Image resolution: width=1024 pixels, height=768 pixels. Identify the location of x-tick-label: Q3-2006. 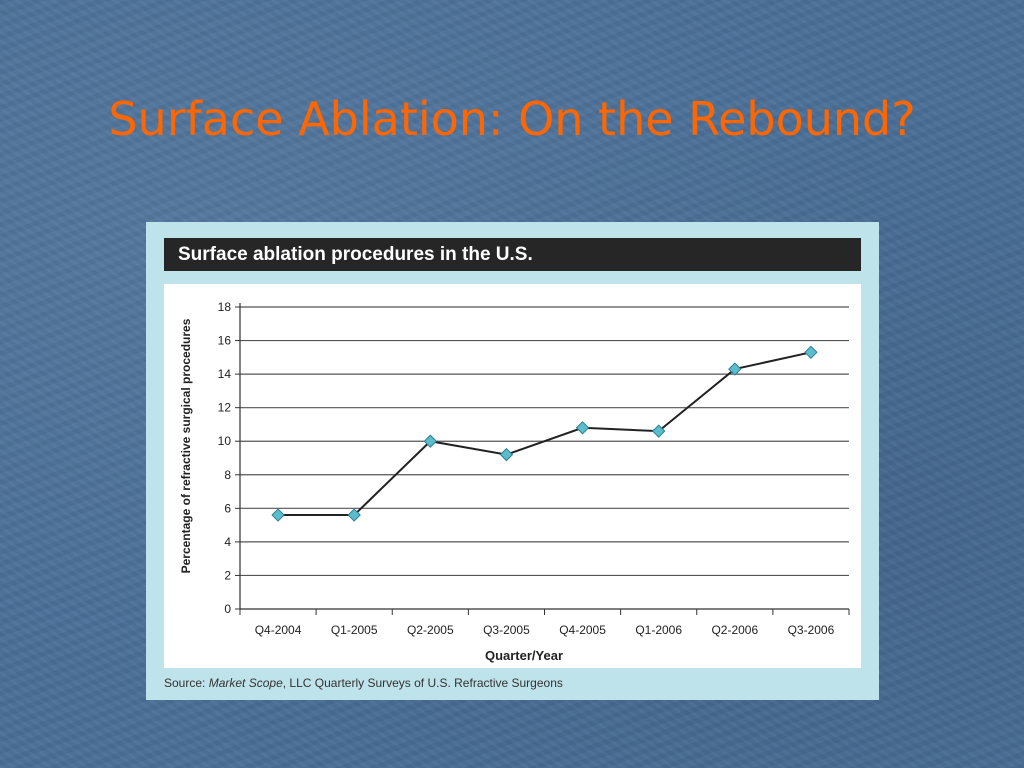
(811, 630).